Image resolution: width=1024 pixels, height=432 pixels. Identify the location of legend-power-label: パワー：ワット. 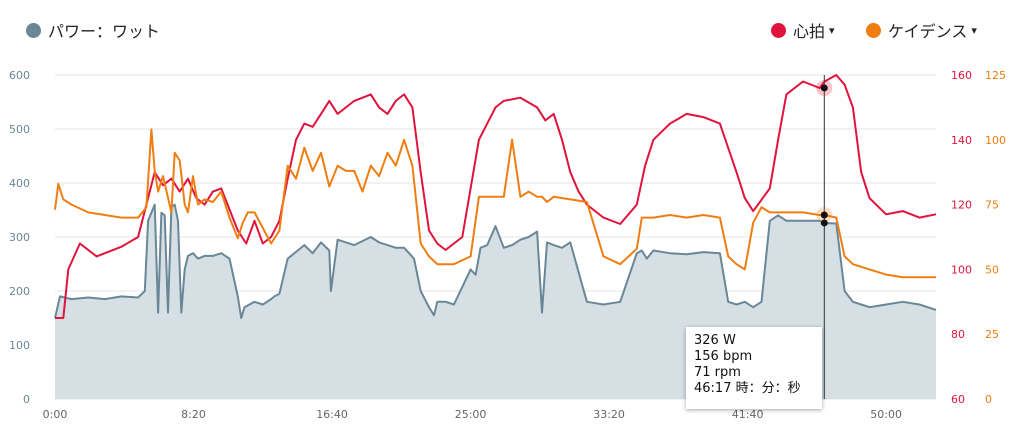
(104, 31).